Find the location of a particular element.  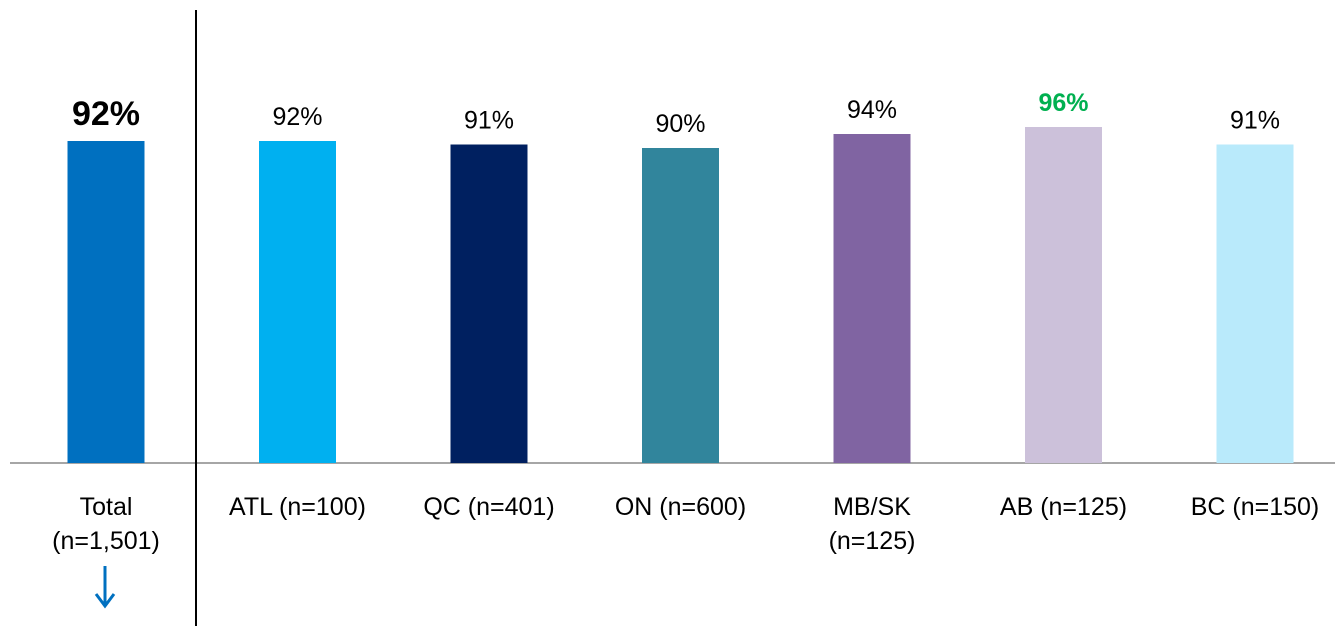

category-label-line: AB (n=125) is located at coordinates (1063, 507).